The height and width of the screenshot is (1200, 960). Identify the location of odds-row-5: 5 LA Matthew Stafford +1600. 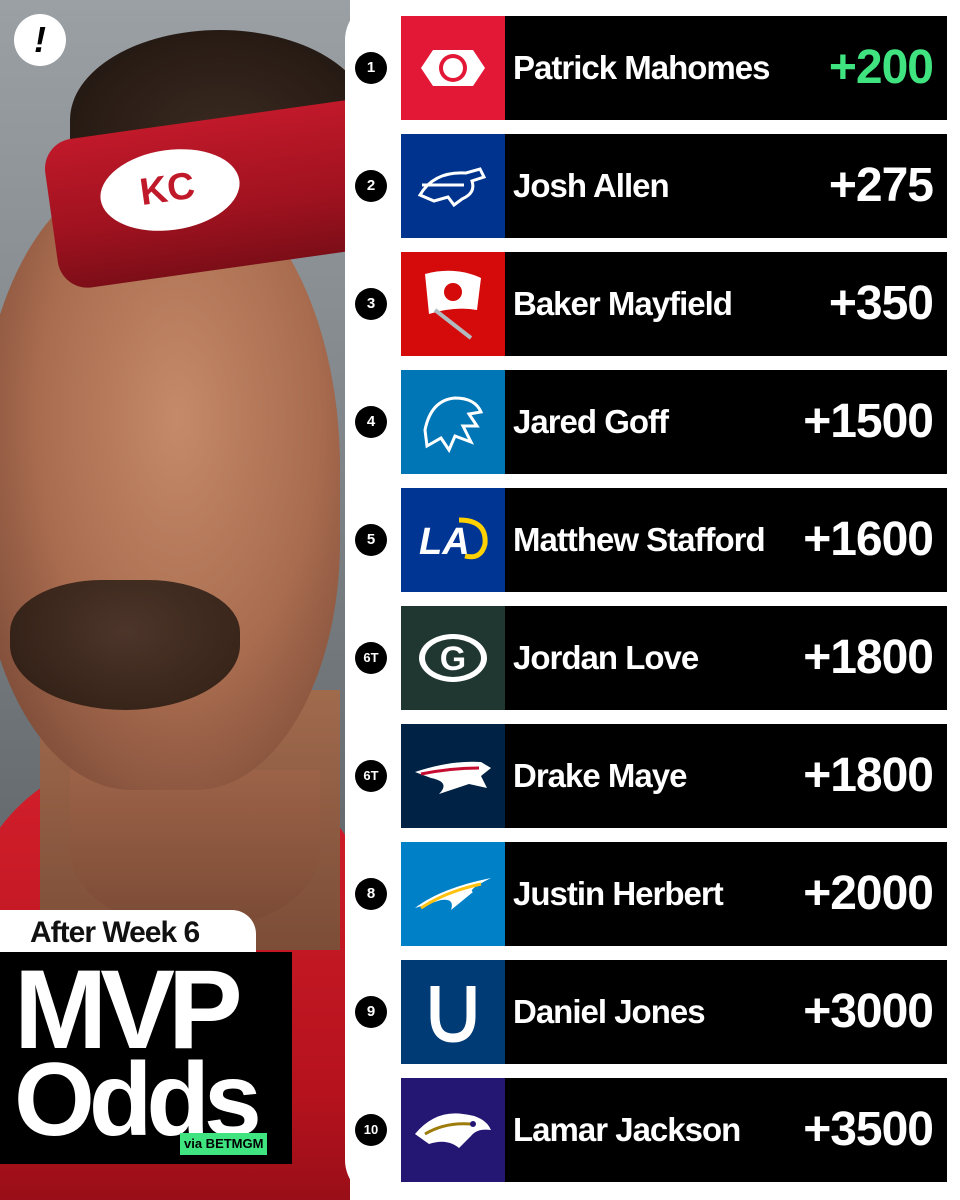
(652, 540).